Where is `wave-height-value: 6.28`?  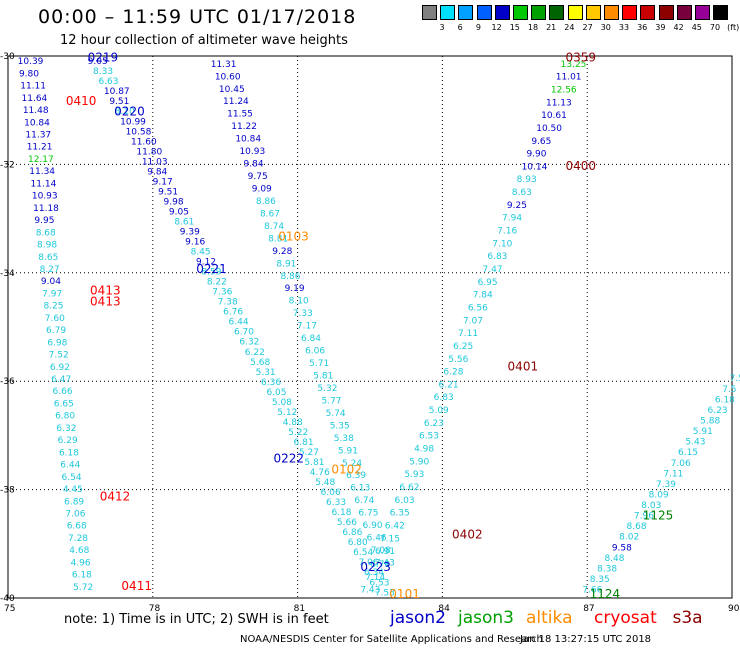 wave-height-value: 6.28 is located at coordinates (453, 373).